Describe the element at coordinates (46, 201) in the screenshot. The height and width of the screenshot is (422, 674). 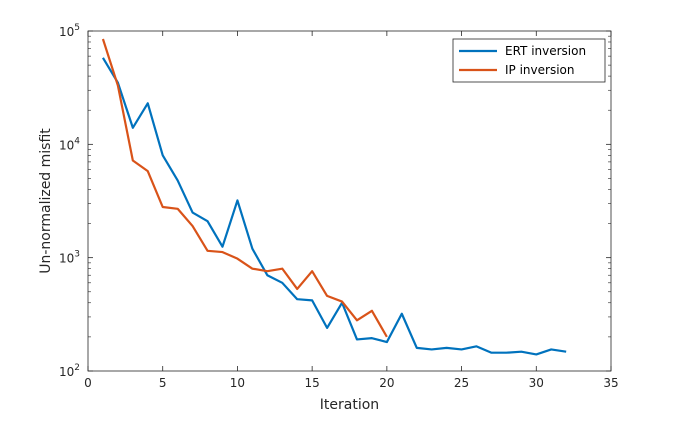
I see `y-axis-label: Un-normalized misfit` at that location.